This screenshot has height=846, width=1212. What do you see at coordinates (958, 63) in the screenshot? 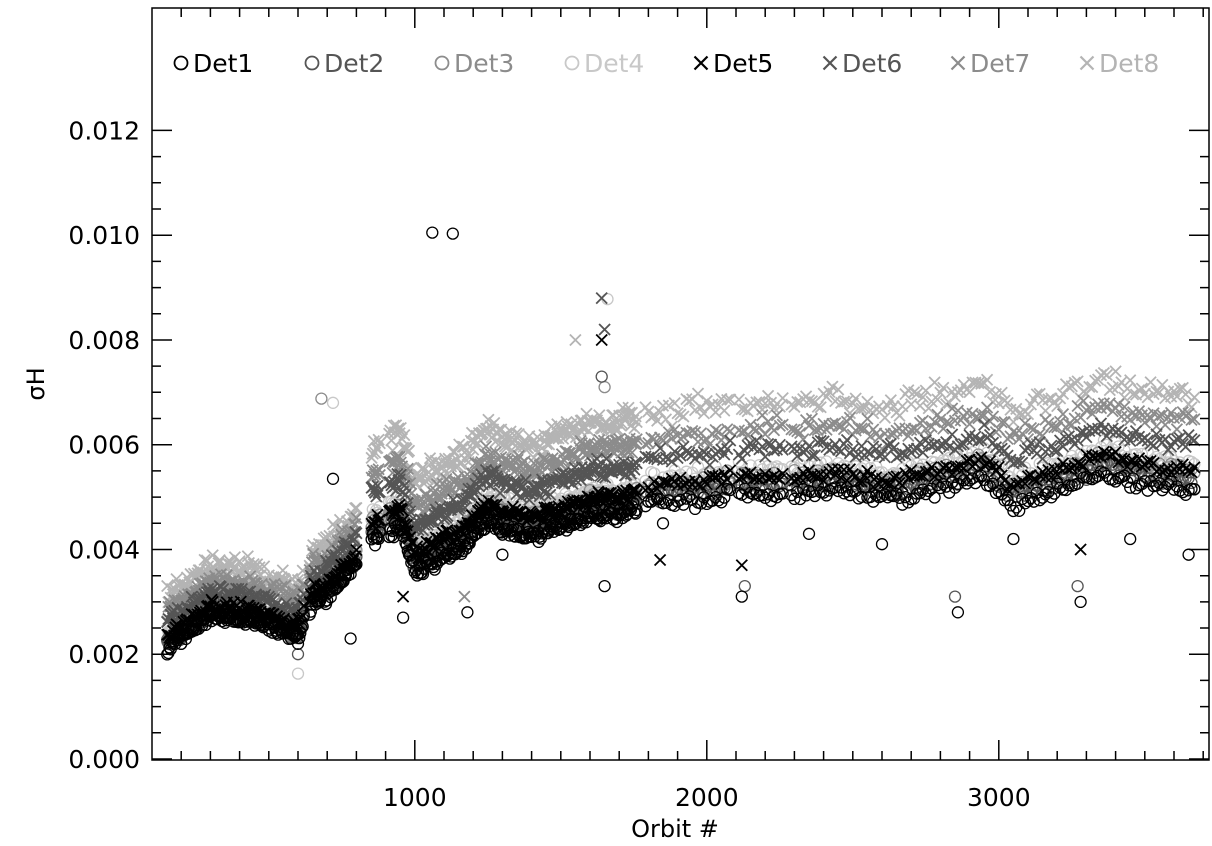
I see `legend-marker` at bounding box center [958, 63].